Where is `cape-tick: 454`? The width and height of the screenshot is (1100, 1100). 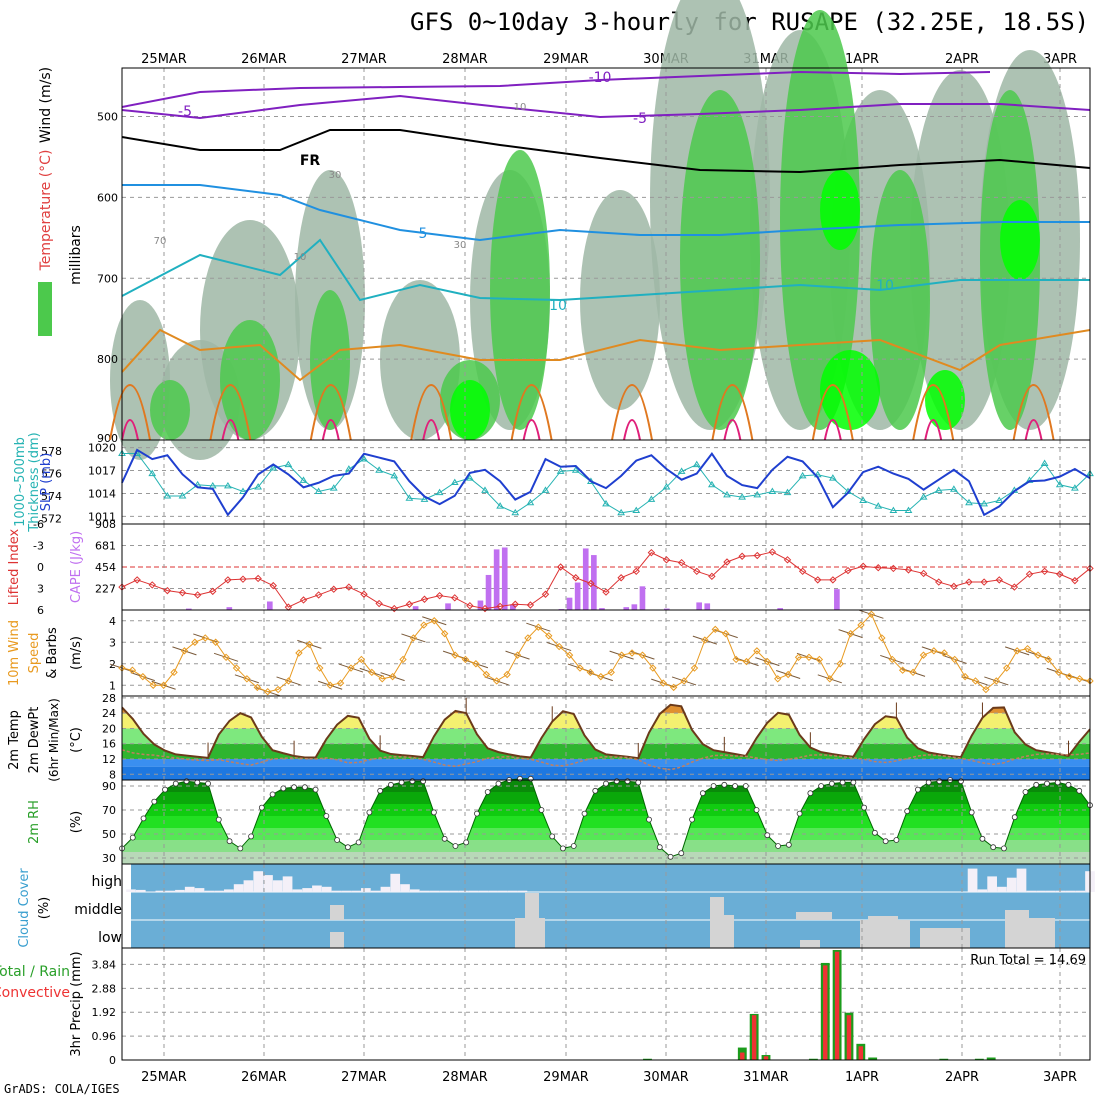
cape-tick: 454 is located at coordinates (105, 567).